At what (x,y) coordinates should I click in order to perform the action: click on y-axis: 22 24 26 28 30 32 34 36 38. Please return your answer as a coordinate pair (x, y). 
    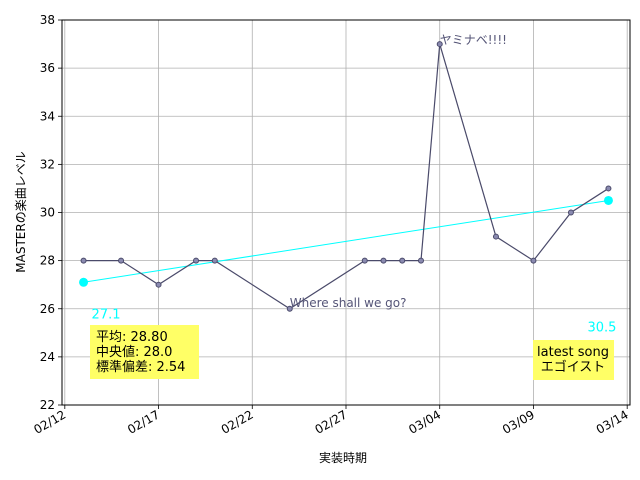
    Looking at the image, I should click on (51, 212).